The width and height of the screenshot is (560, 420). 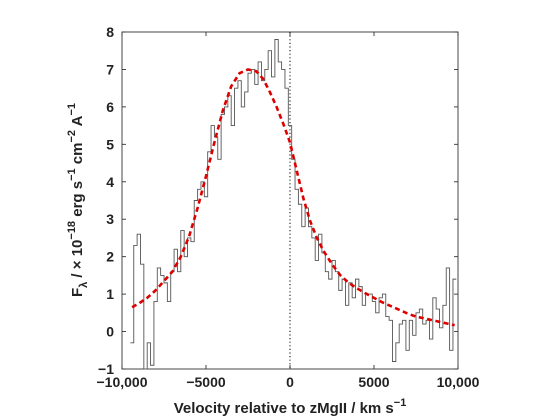 I want to click on x-axis-label-main: Velocity relative to zMgII / km s, so click(x=284, y=408).